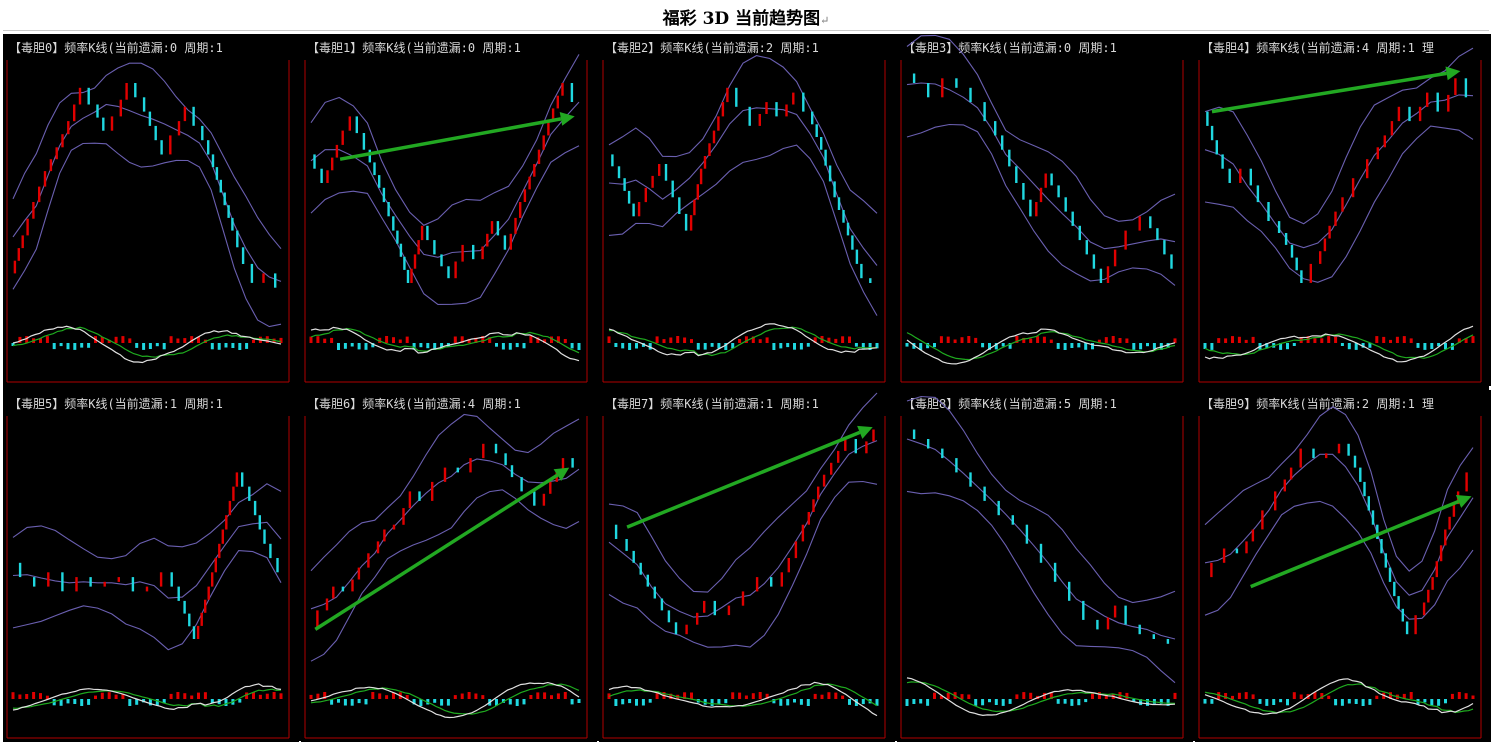 This screenshot has width=1492, height=742. What do you see at coordinates (449, 210) in the screenshot?
I see `chart-panel-1: 【毒胆1】频率K线(当前遗漏:0 周期:1` at bounding box center [449, 210].